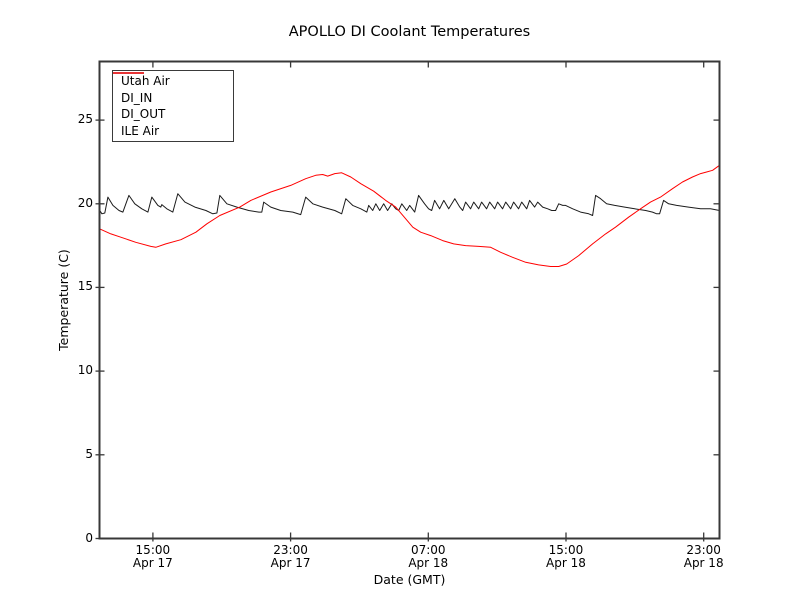  What do you see at coordinates (409, 204) in the screenshot?
I see `series-line-utah-air` at bounding box center [409, 204].